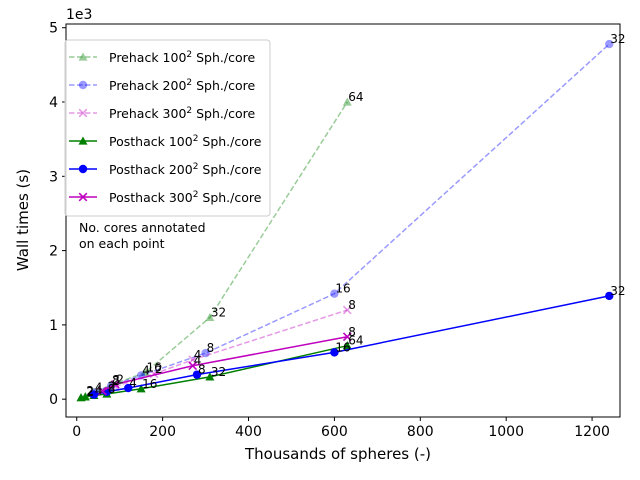  Describe the element at coordinates (182, 57) in the screenshot. I see `legend-label: Prehack 1002 Sph./core` at that location.